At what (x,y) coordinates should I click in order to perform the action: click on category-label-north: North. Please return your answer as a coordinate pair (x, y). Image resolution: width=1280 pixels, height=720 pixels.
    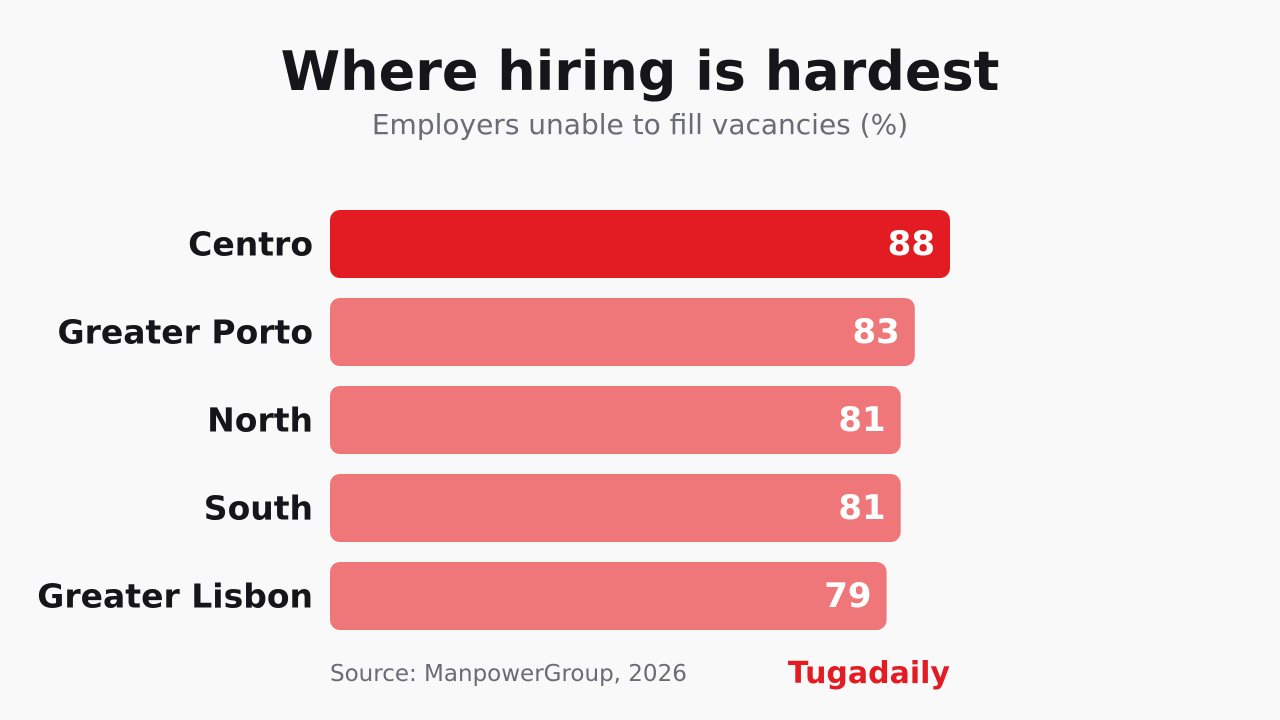
    Looking at the image, I should click on (260, 420).